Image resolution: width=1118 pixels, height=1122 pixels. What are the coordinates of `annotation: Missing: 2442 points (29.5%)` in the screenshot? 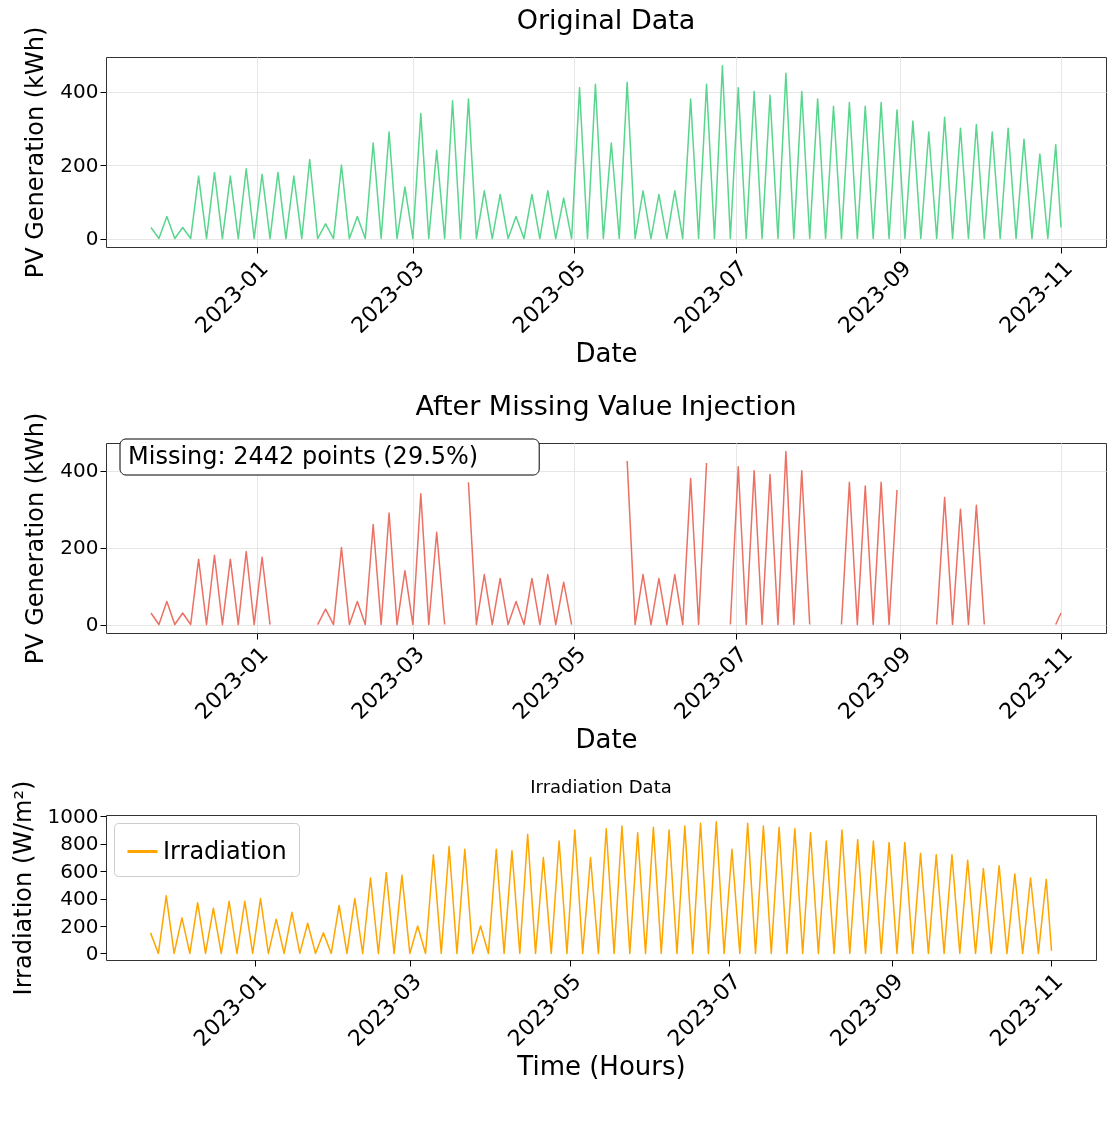 It's located at (303, 456).